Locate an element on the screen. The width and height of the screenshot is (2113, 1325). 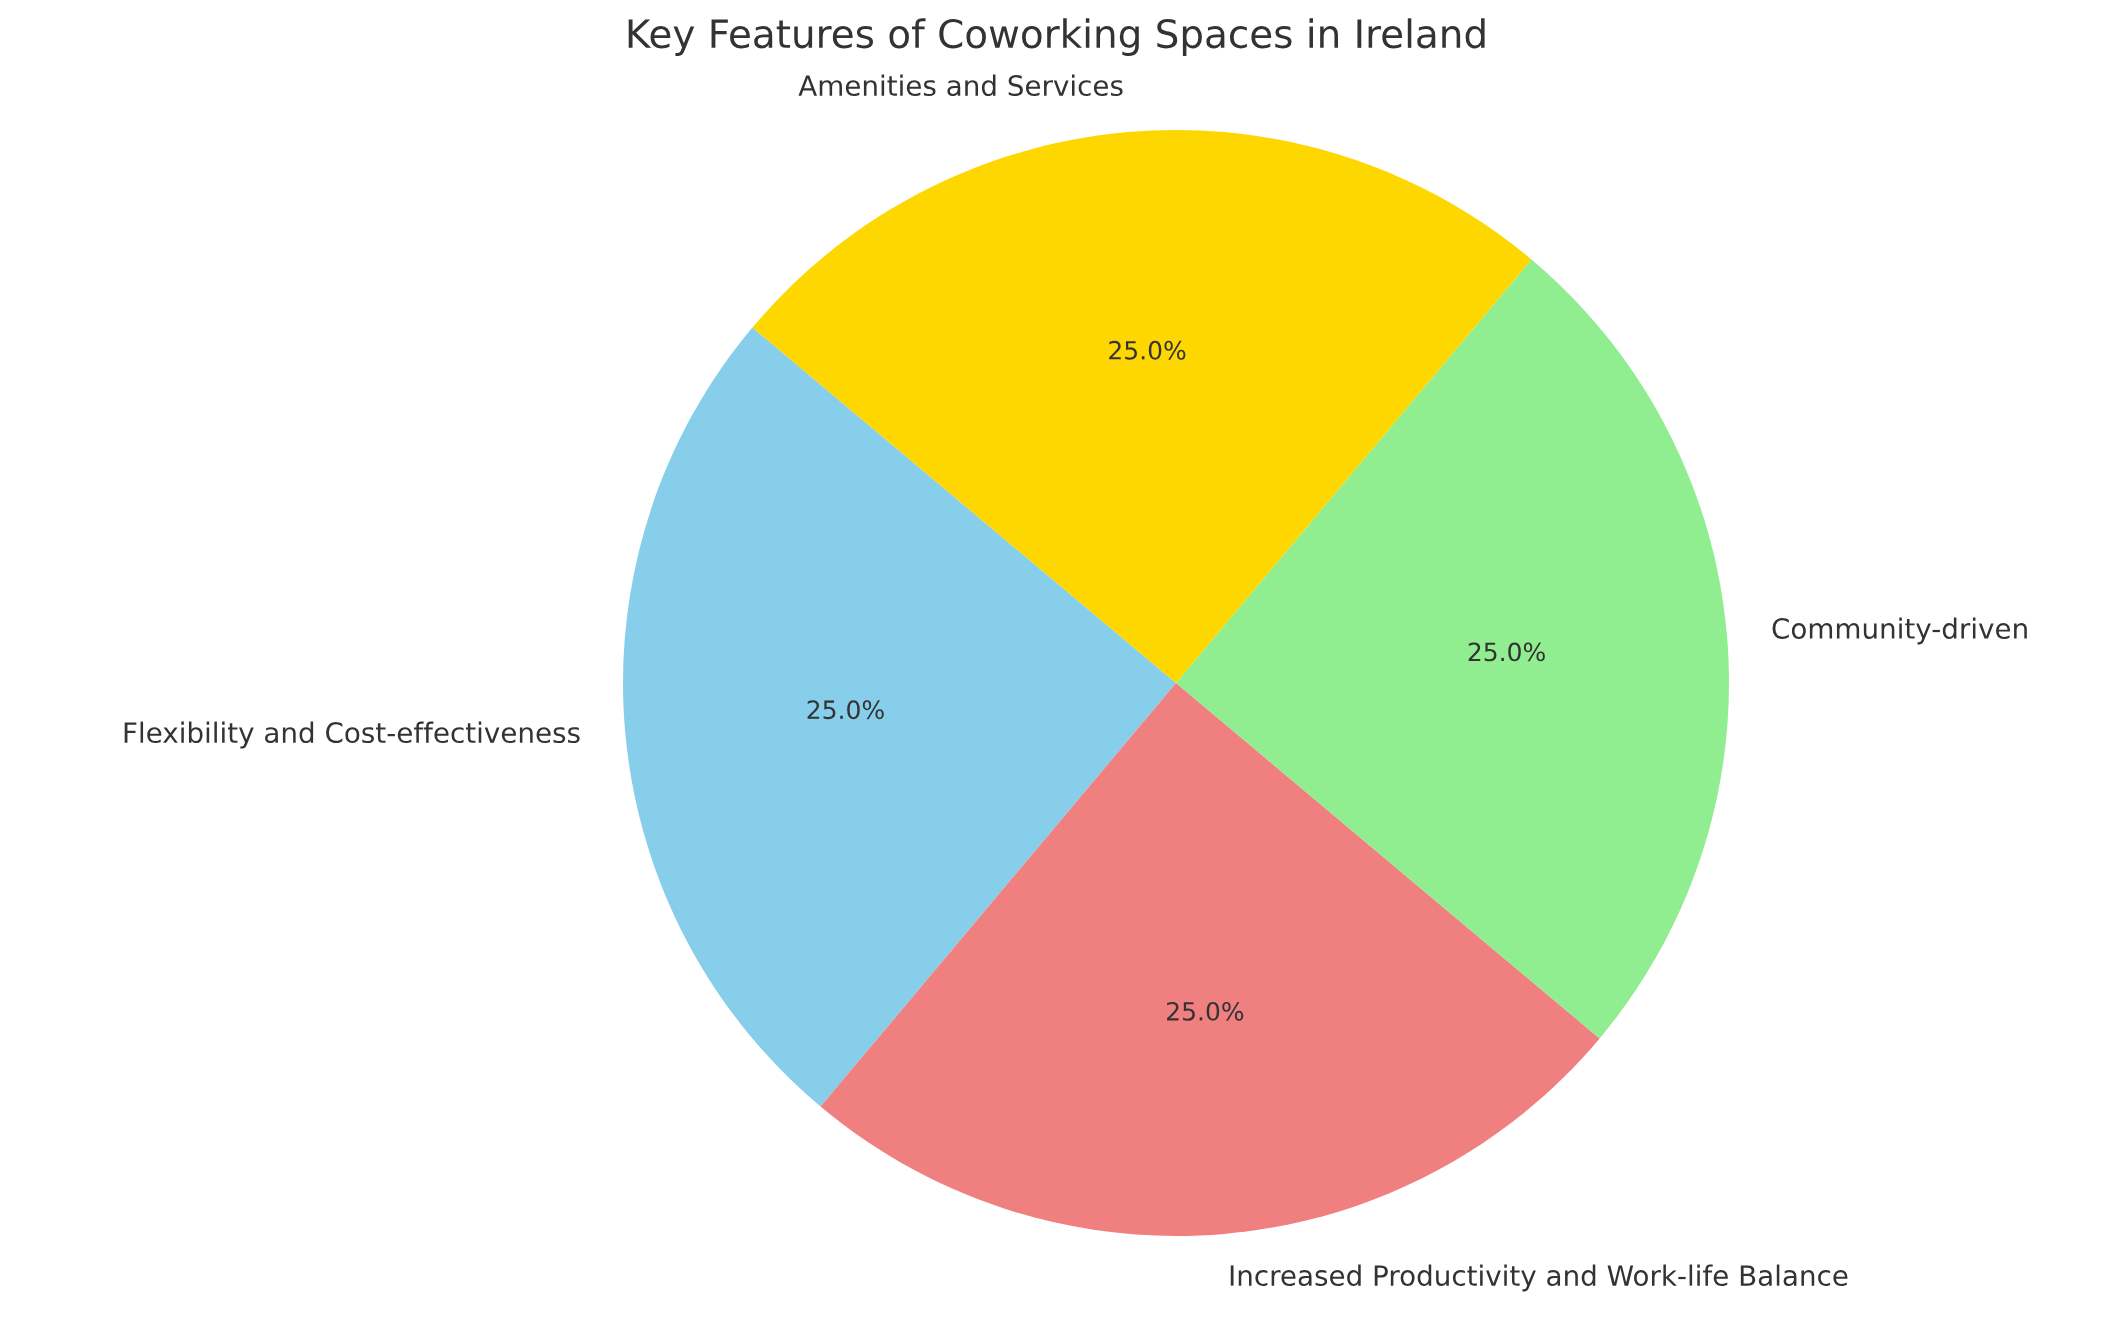
slice-label: Community-driven is located at coordinates (1899, 631).